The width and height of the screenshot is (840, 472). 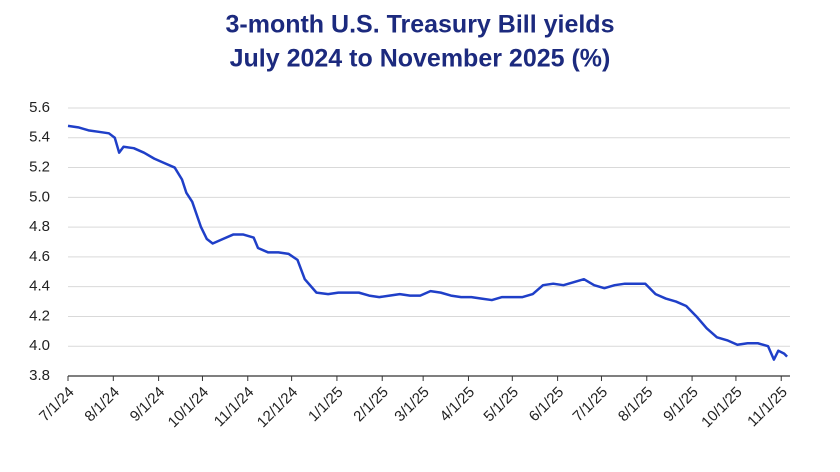 What do you see at coordinates (721, 407) in the screenshot?
I see `x-tick-label: 10/1/25` at bounding box center [721, 407].